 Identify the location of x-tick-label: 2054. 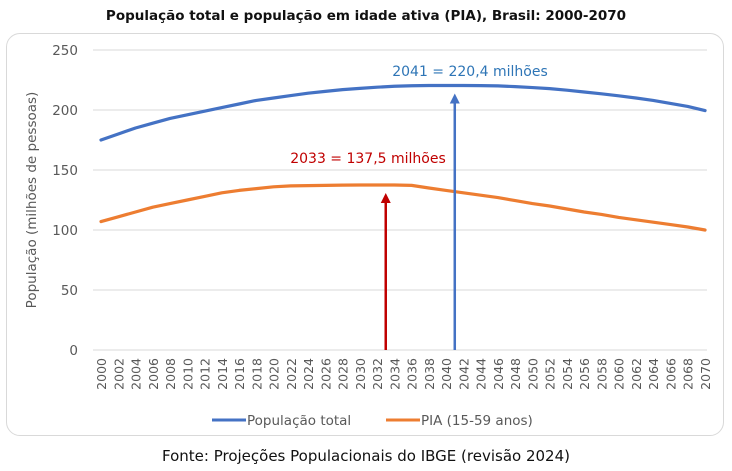
(567, 374).